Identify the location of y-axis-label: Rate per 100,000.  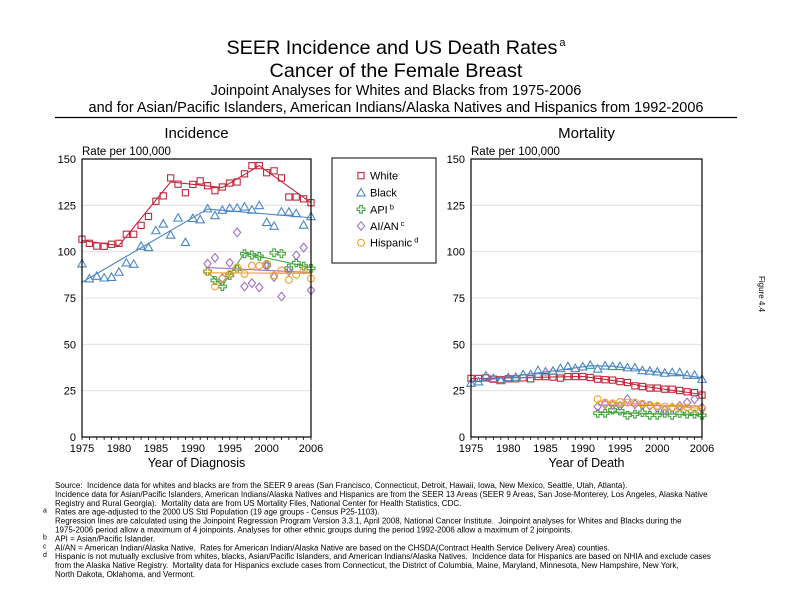
(126, 152).